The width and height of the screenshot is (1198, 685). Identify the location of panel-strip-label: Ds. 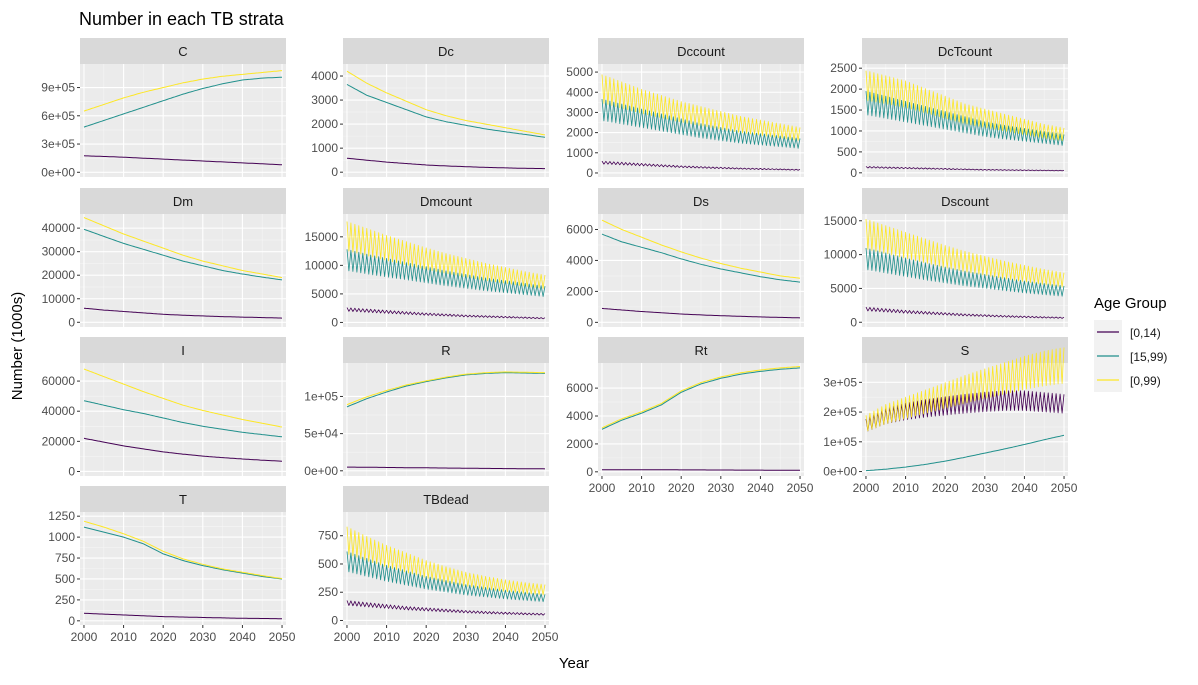
(701, 201).